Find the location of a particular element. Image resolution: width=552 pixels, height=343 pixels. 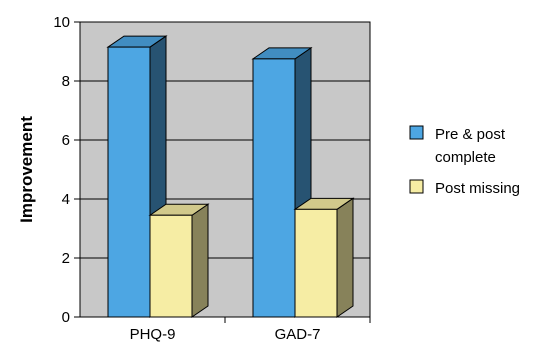

y-axis-title: Improvement is located at coordinates (26, 169).